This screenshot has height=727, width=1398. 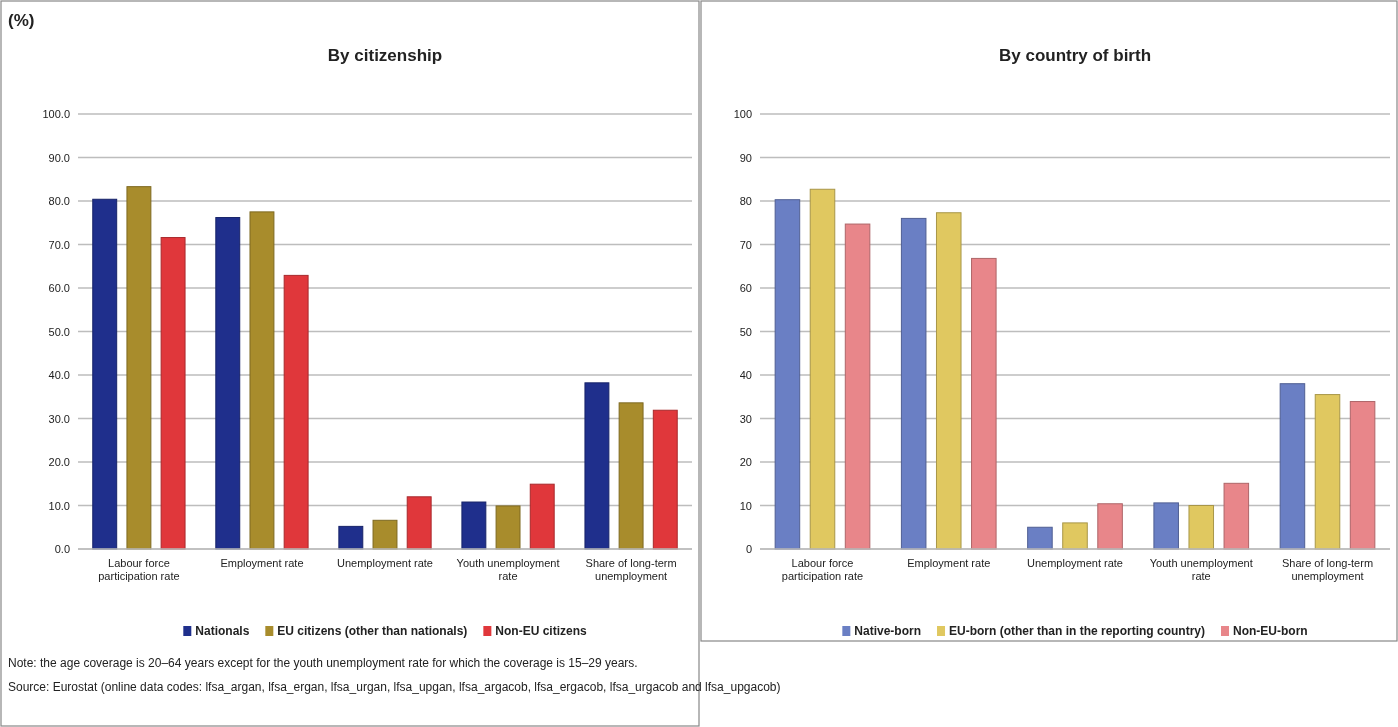 I want to click on y-tick-label: 70.0, so click(x=59, y=244).